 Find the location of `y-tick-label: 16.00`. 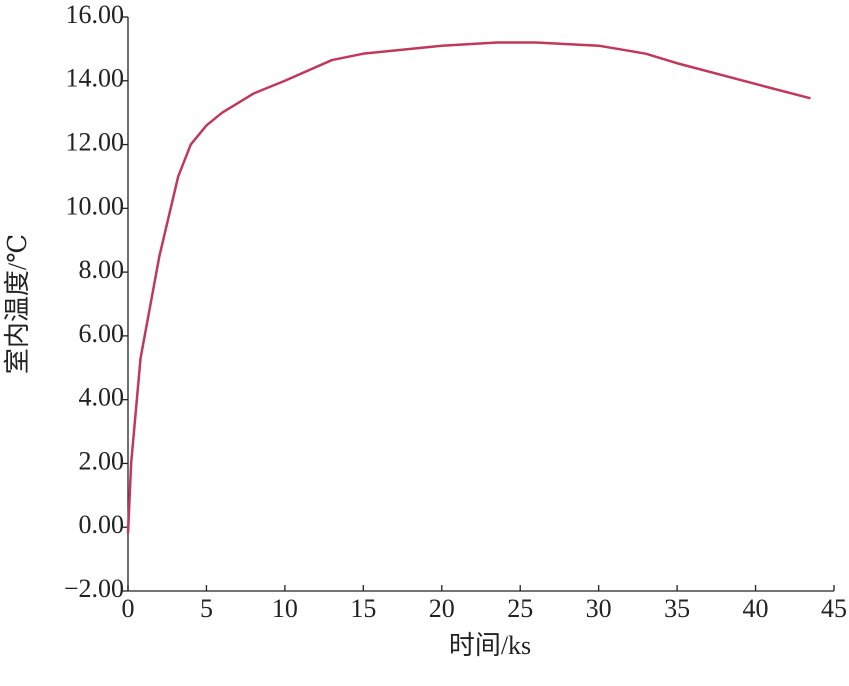

y-tick-label: 16.00 is located at coordinates (95, 14).